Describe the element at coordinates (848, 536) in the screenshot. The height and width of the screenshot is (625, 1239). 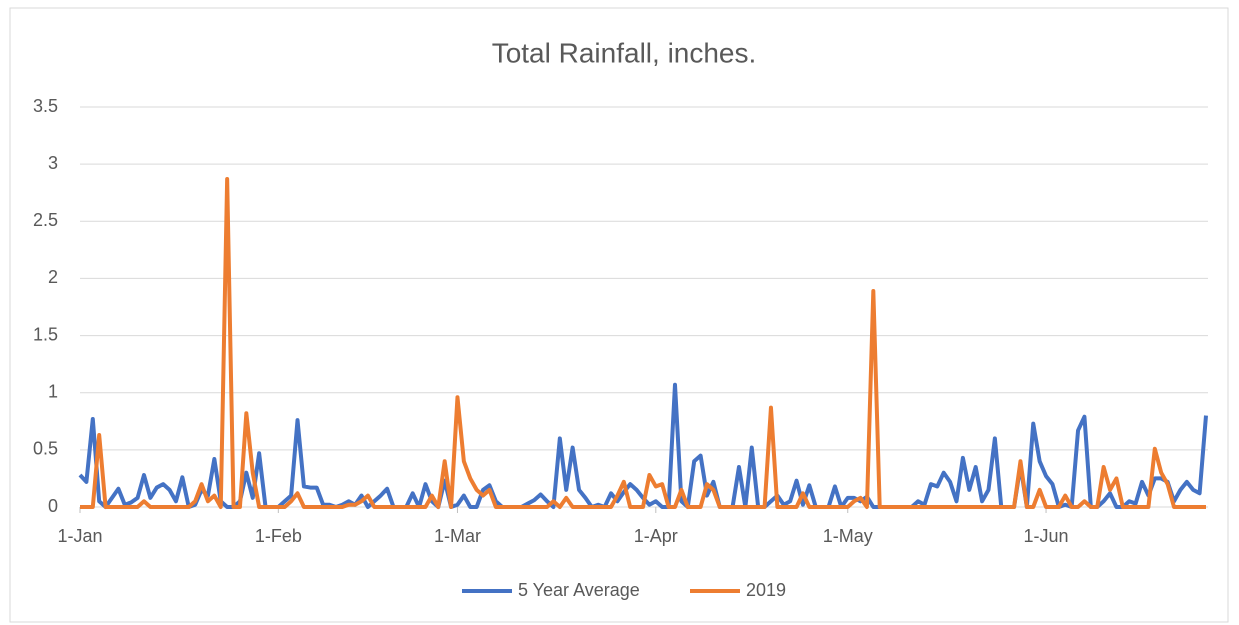
I see `x-tick-label: 1-May` at that location.